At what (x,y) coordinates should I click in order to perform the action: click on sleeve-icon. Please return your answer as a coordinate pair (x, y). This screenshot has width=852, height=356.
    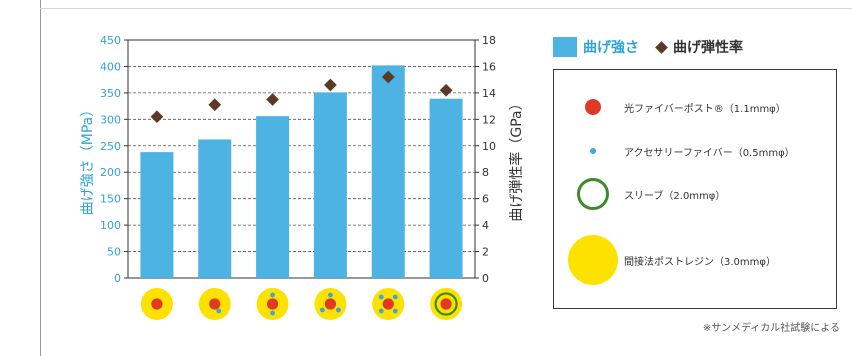
    Looking at the image, I should click on (593, 194).